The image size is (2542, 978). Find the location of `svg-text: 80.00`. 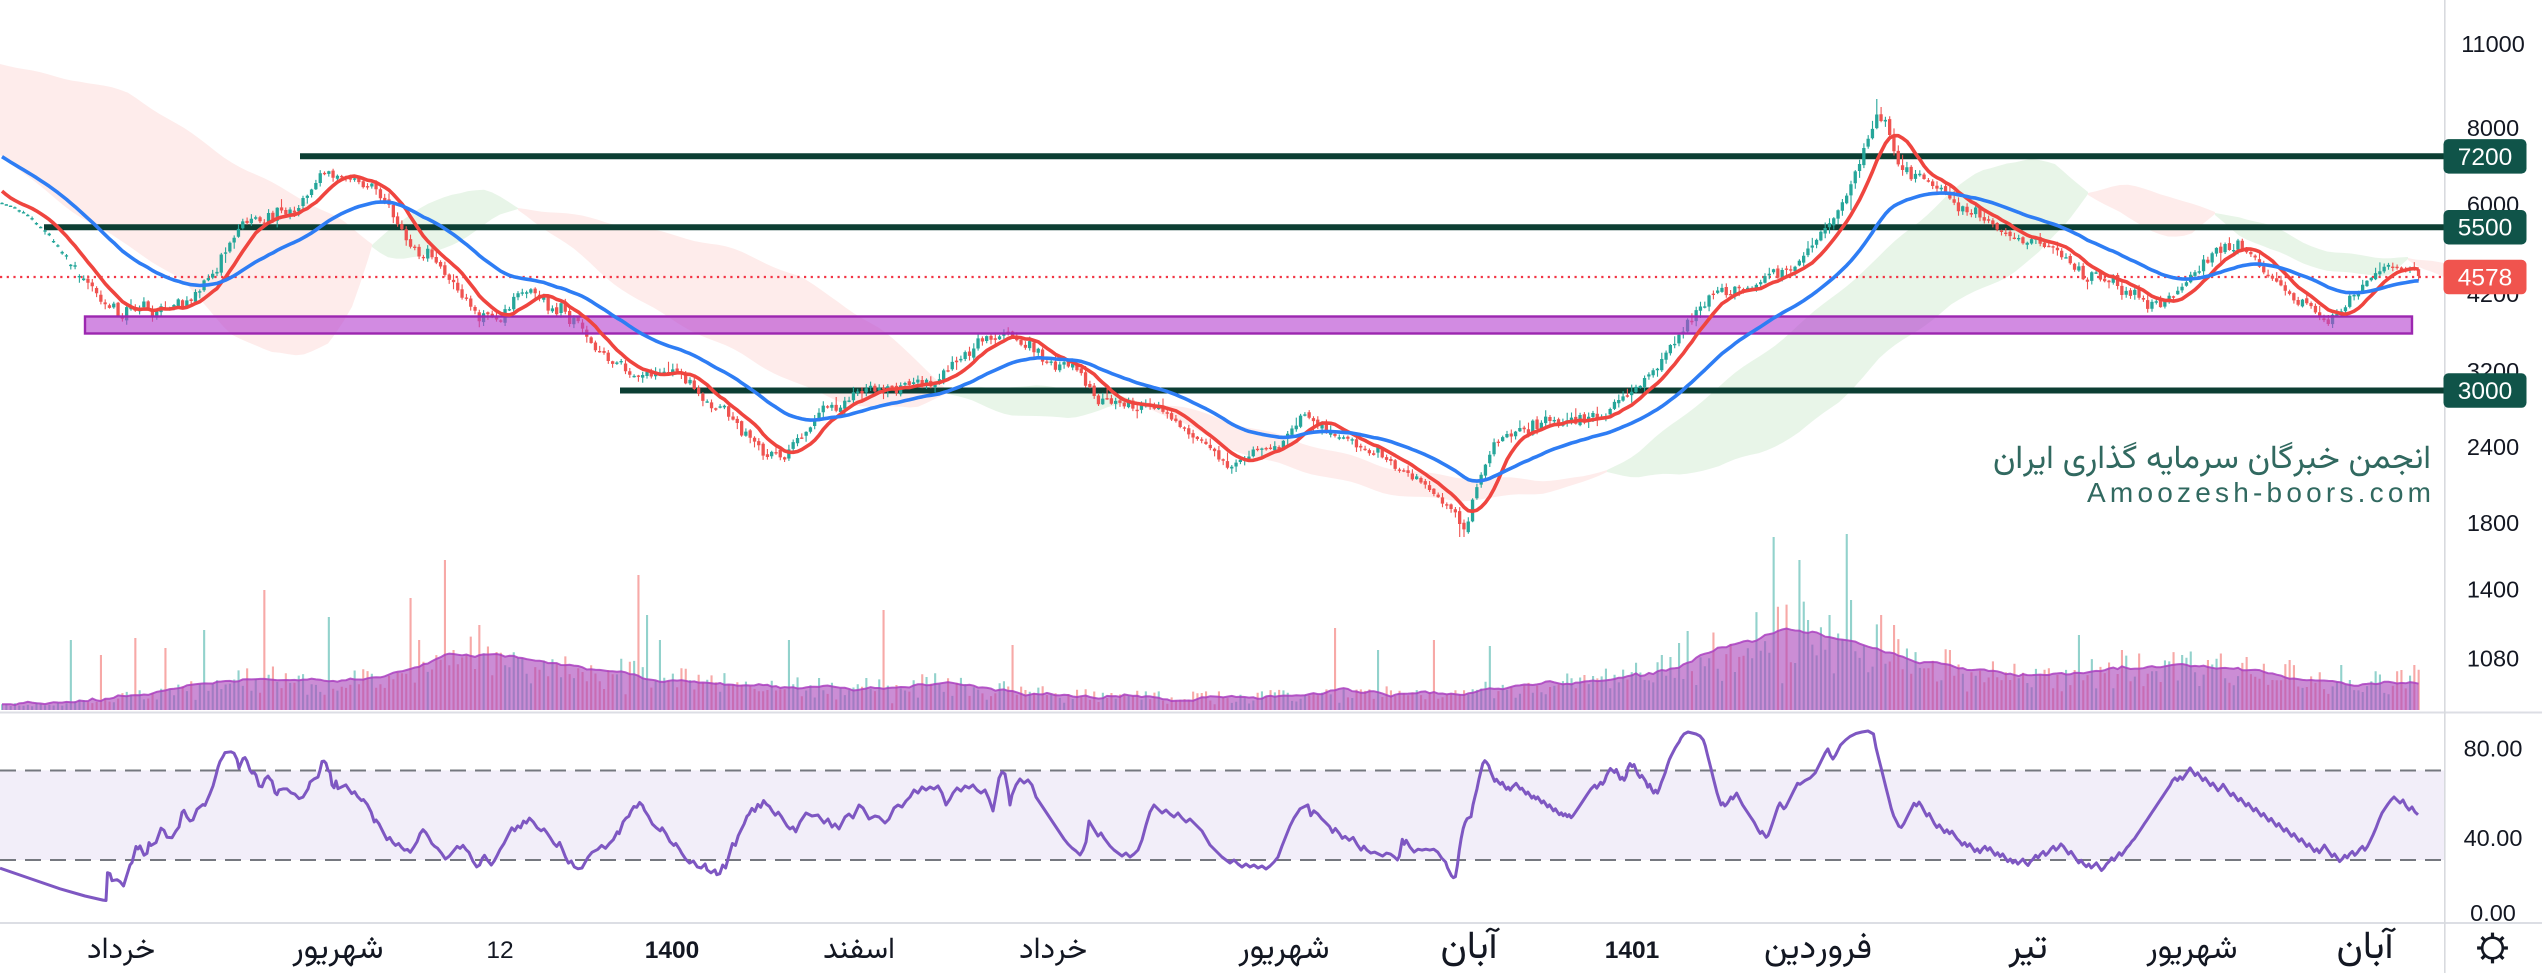

svg-text: 80.00 is located at coordinates (2493, 748).